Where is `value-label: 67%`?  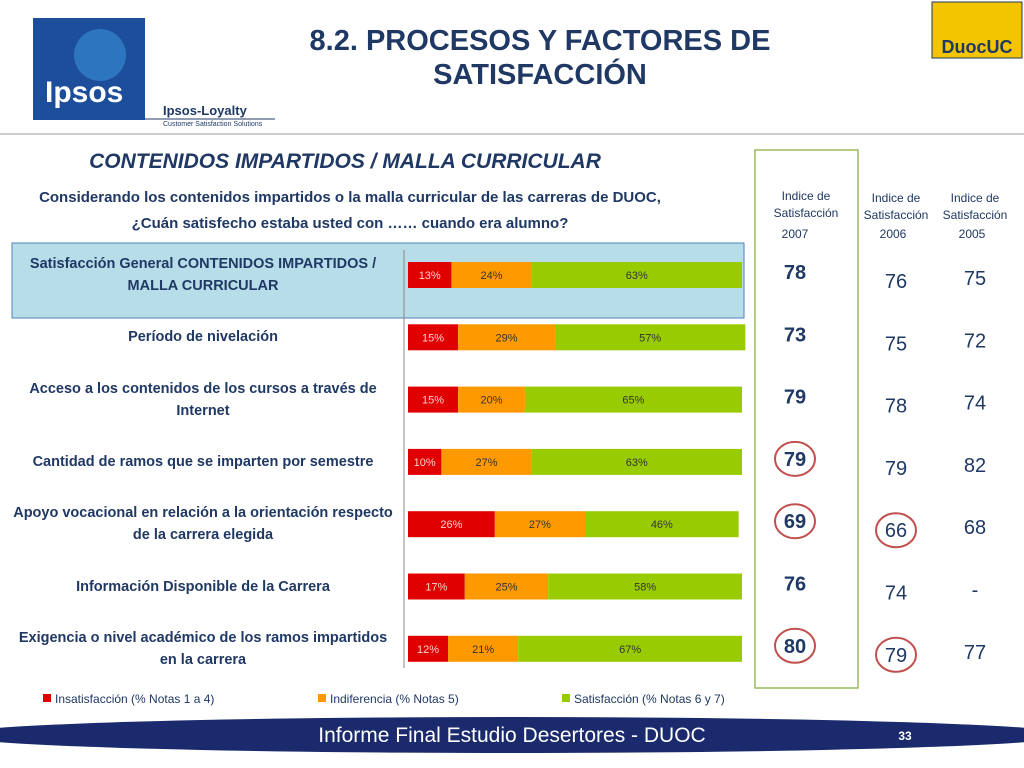 value-label: 67% is located at coordinates (630, 650).